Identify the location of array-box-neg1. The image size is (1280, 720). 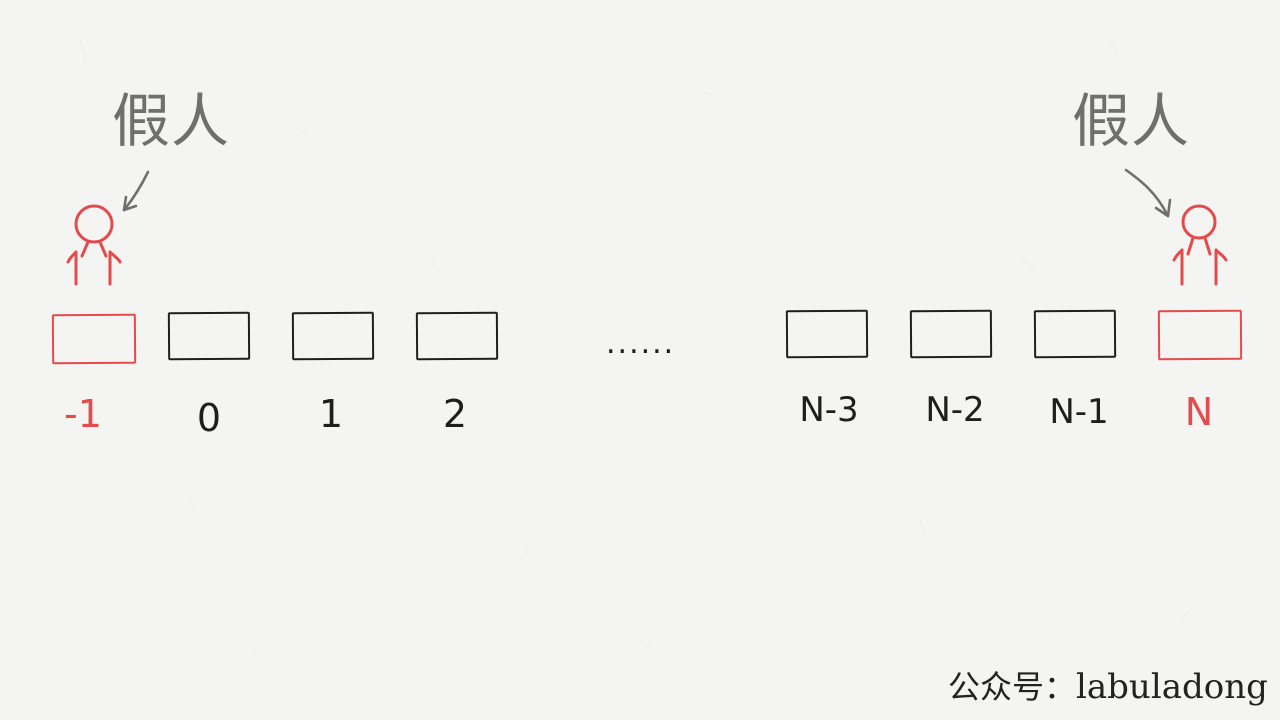
(94, 339).